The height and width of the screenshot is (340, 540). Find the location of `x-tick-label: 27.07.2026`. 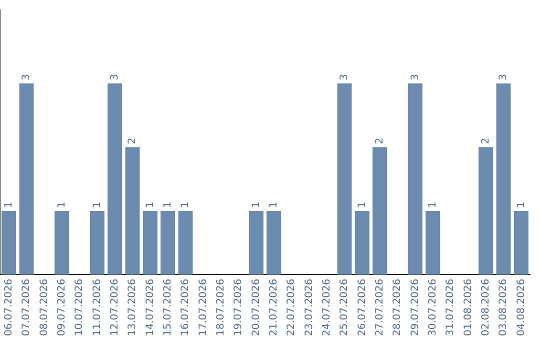

x-tick-label: 27.07.2026 is located at coordinates (380, 307).